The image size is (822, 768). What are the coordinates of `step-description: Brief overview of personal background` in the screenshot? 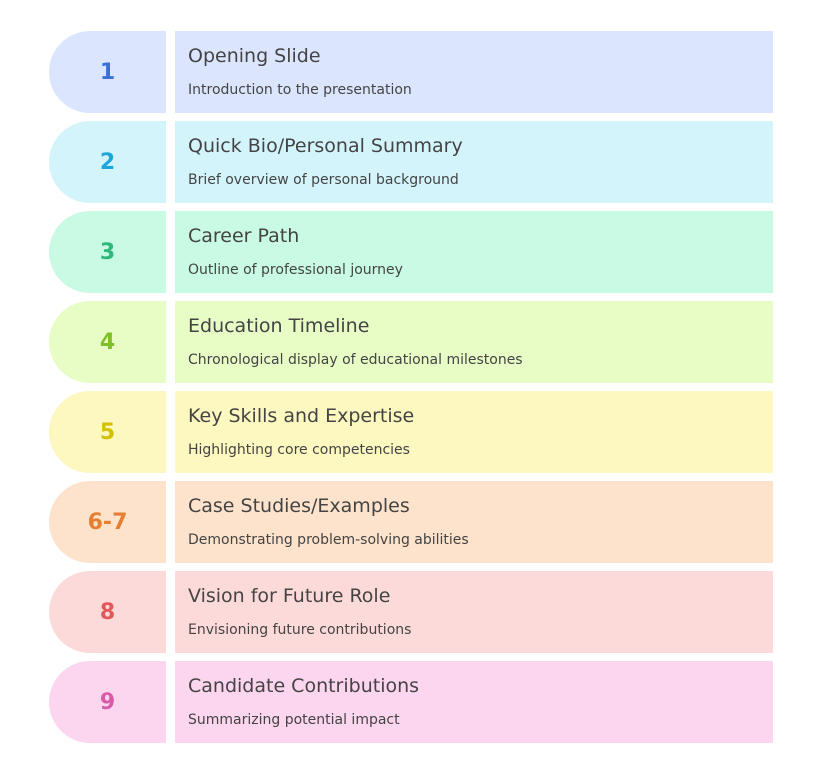 It's located at (323, 180).